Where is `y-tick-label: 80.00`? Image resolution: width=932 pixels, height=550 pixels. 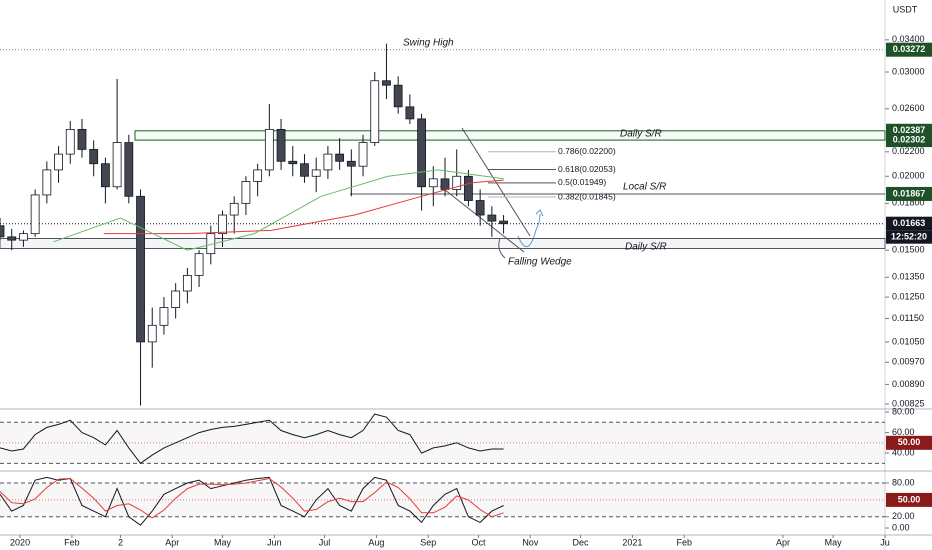 y-tick-label: 80.00 is located at coordinates (903, 482).